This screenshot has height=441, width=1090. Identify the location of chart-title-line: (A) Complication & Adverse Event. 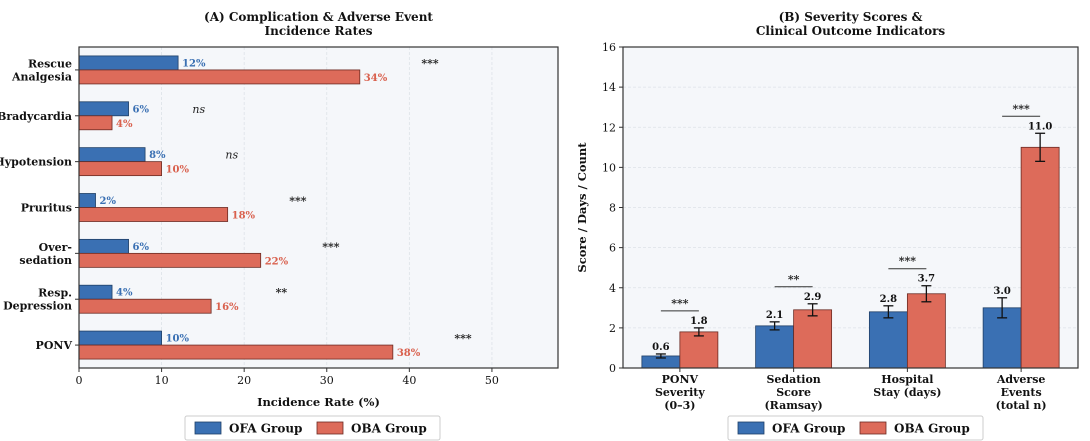
(318, 17).